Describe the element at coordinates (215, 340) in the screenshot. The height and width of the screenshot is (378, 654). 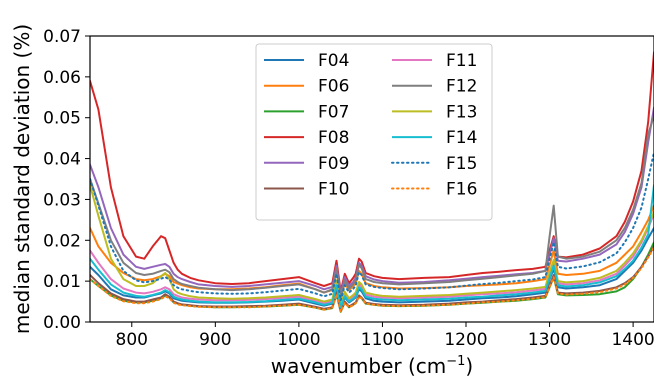
I see `x-tick-label: 900` at that location.